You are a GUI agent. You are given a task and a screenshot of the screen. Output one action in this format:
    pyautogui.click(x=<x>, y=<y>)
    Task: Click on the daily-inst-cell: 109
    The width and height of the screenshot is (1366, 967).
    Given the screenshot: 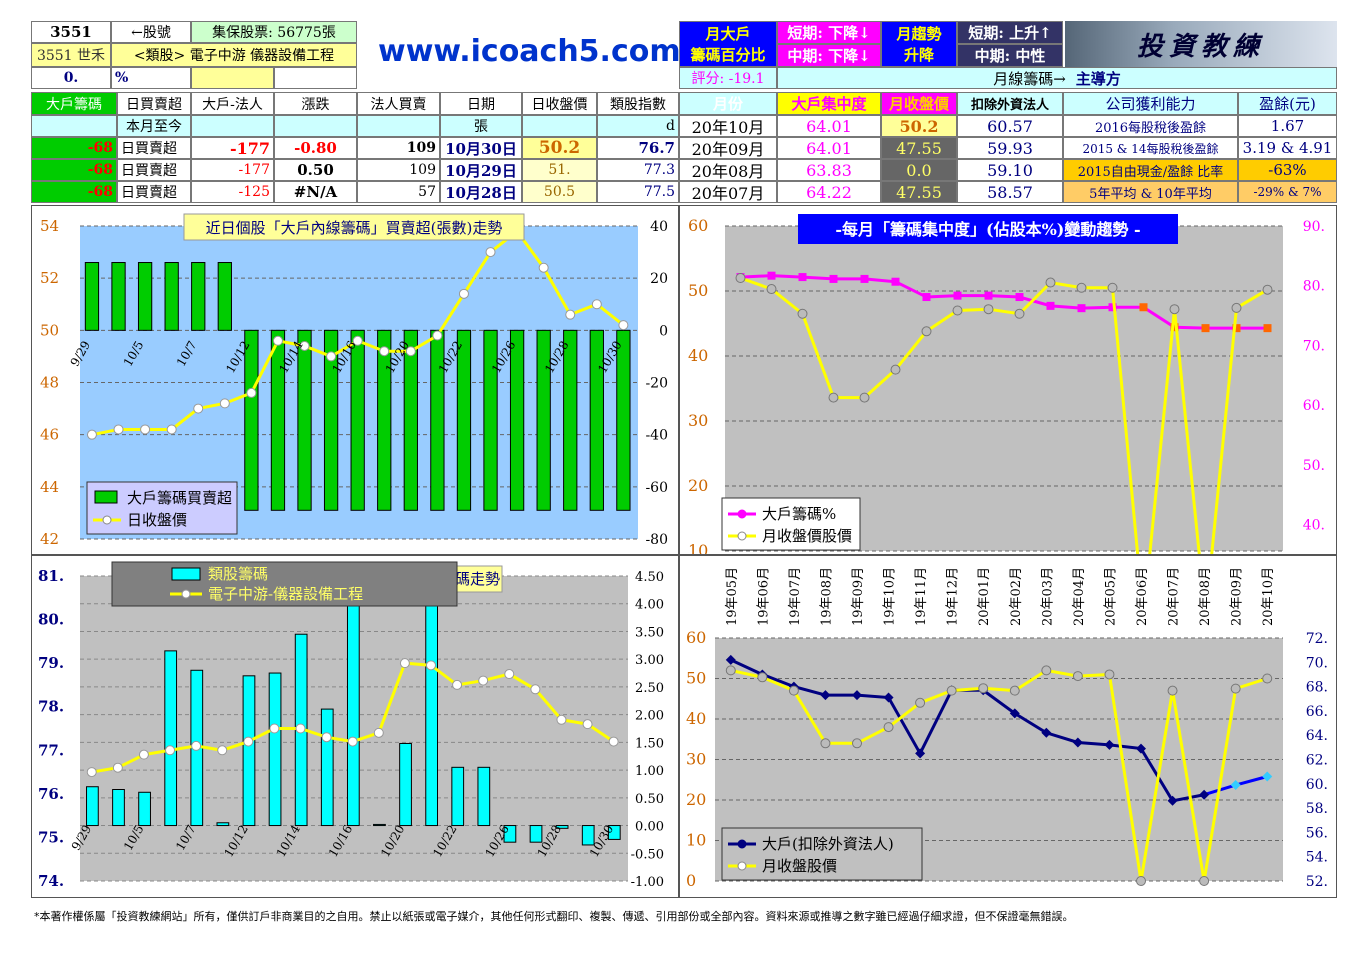 What is the action you would take?
    pyautogui.click(x=398, y=148)
    